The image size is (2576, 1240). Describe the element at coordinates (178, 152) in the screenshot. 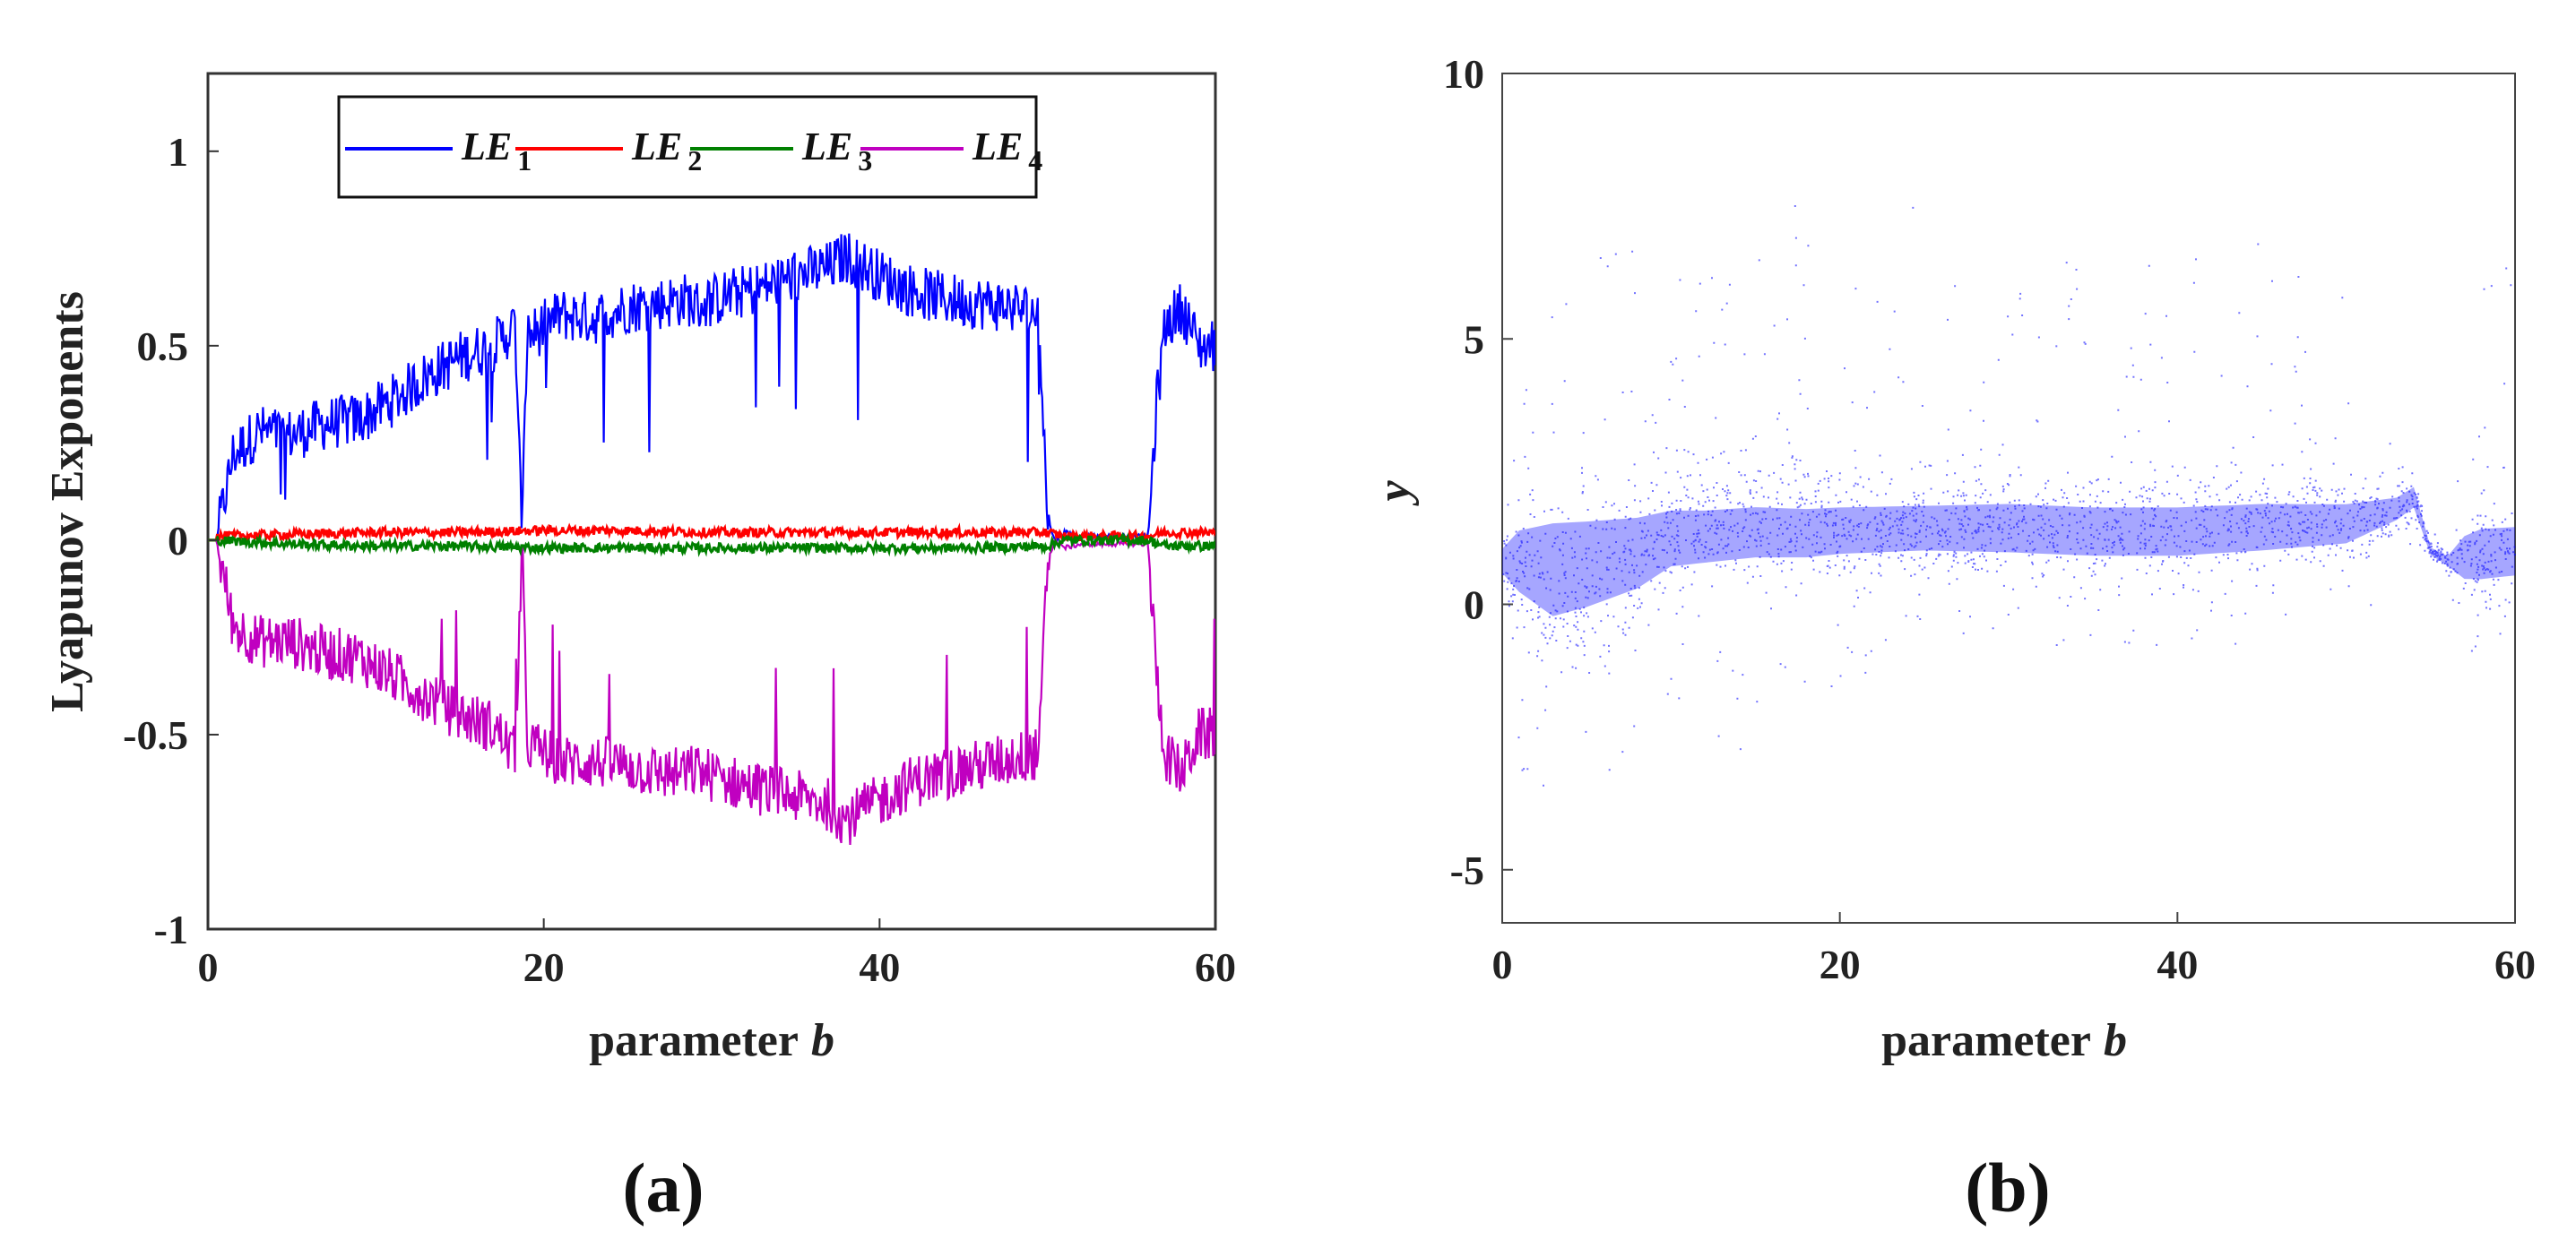

I see `y-tick-label: 1` at that location.